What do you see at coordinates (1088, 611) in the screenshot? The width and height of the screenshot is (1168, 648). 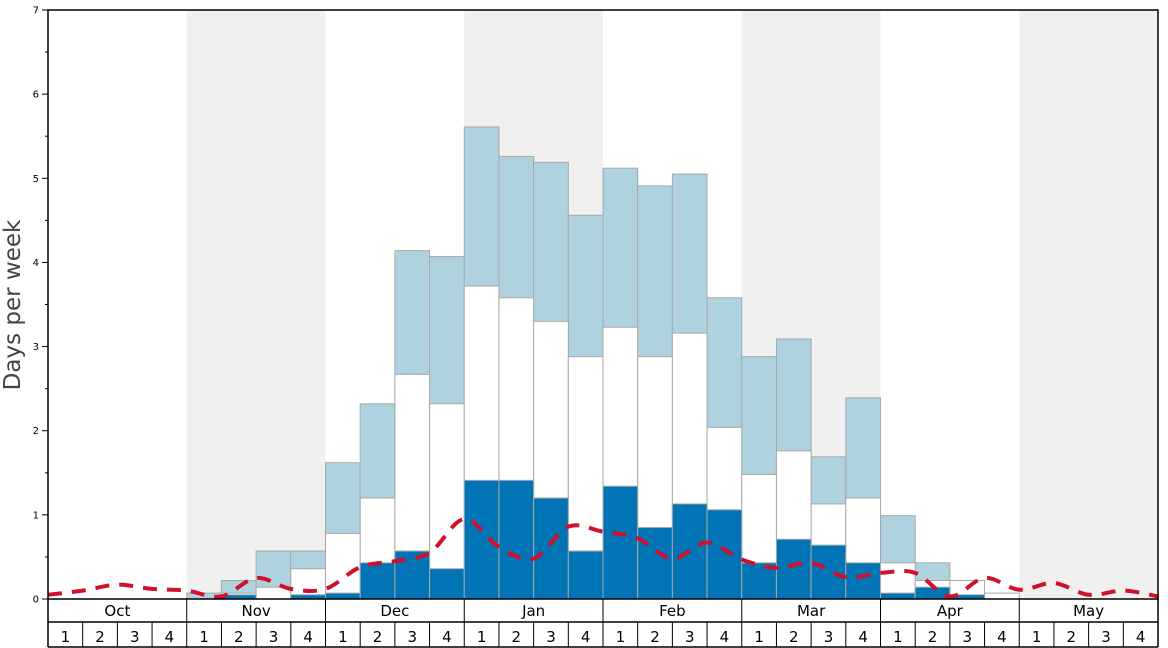 I see `month-label-may: May` at bounding box center [1088, 611].